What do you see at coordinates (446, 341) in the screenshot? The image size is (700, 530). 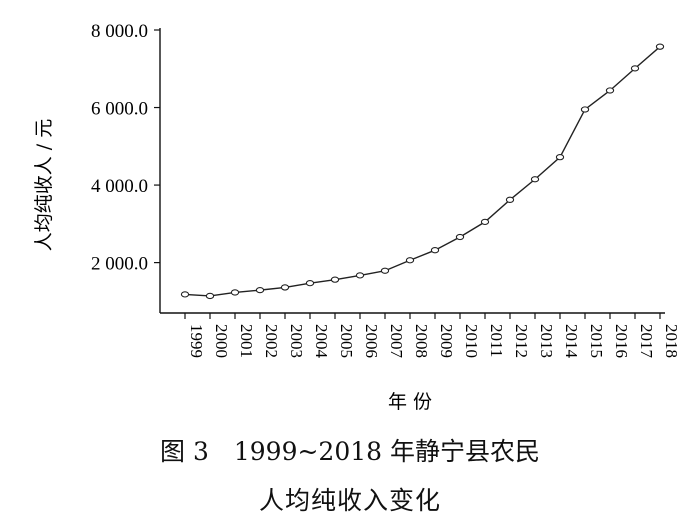 I see `x-tick-label: 2009` at bounding box center [446, 341].